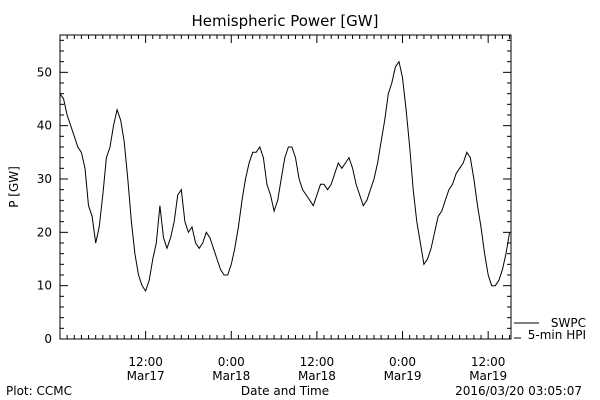  What do you see at coordinates (39, 391) in the screenshot?
I see `footer-plot-credit: Plot: CCMC` at bounding box center [39, 391].